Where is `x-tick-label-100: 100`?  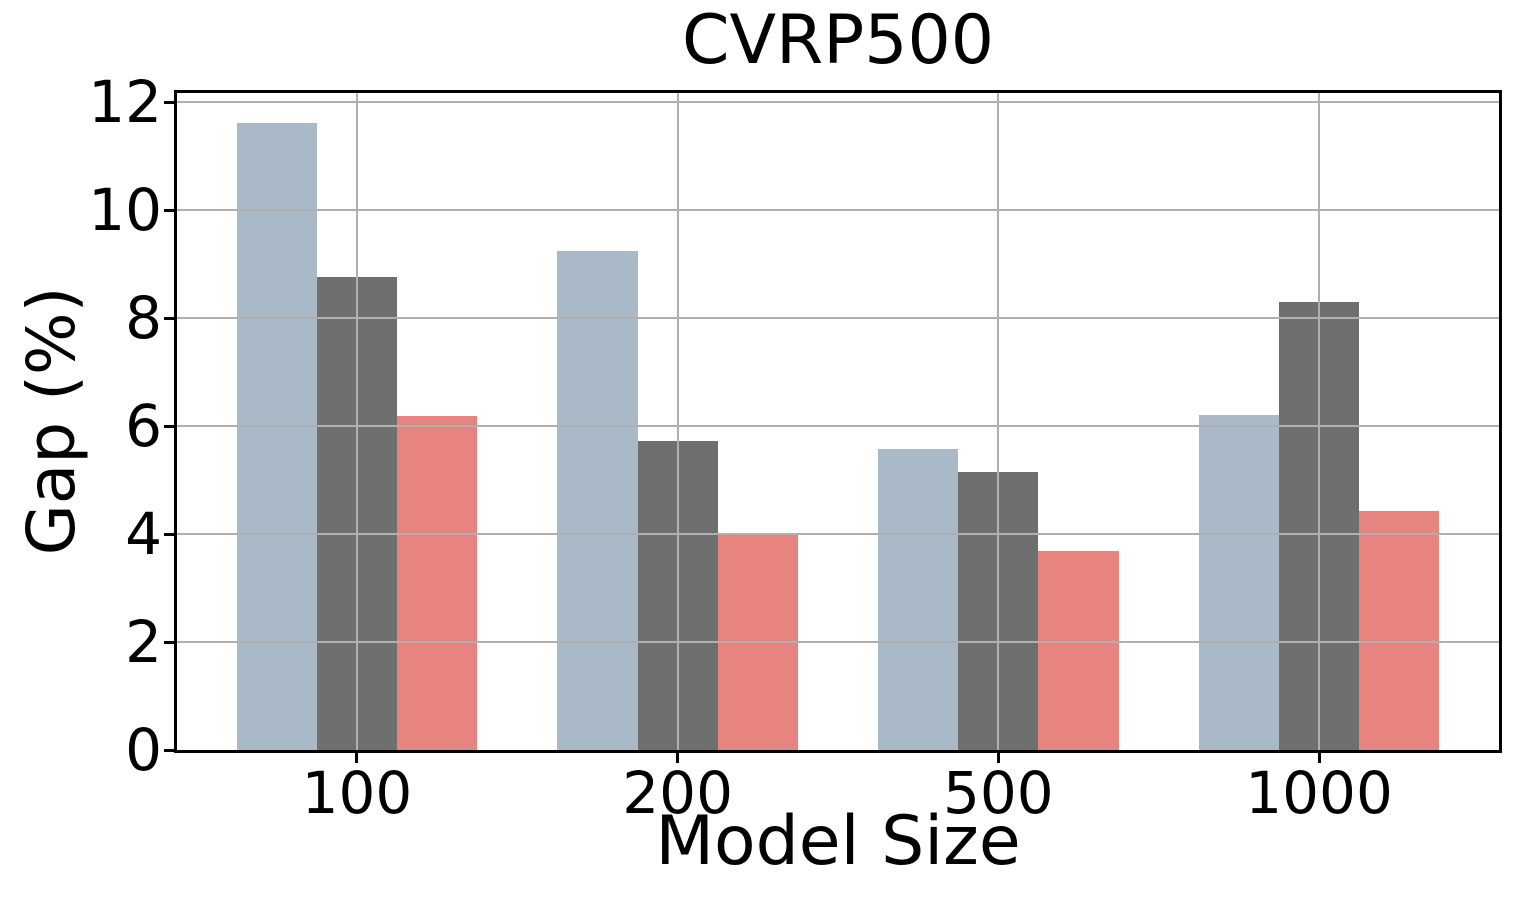
x-tick-label-100: 100 is located at coordinates (357, 793).